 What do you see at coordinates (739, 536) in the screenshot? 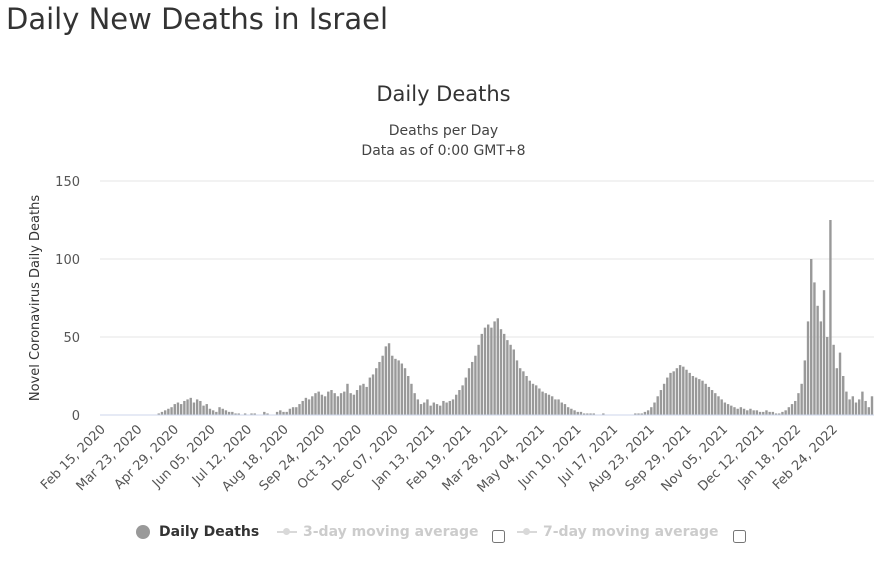
I see `toggle-7-day-average-checkbox` at bounding box center [739, 536].